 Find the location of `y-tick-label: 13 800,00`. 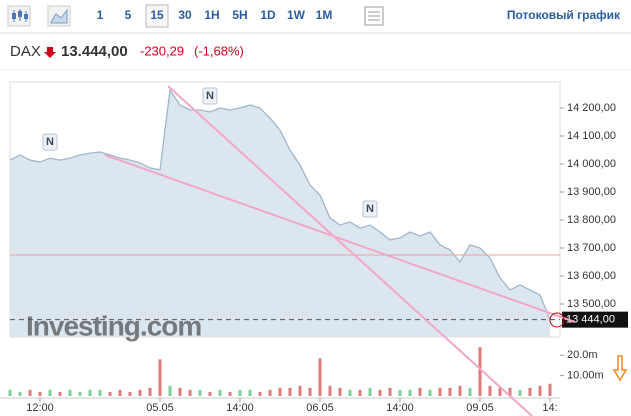

y-tick-label: 13 800,00 is located at coordinates (591, 220).